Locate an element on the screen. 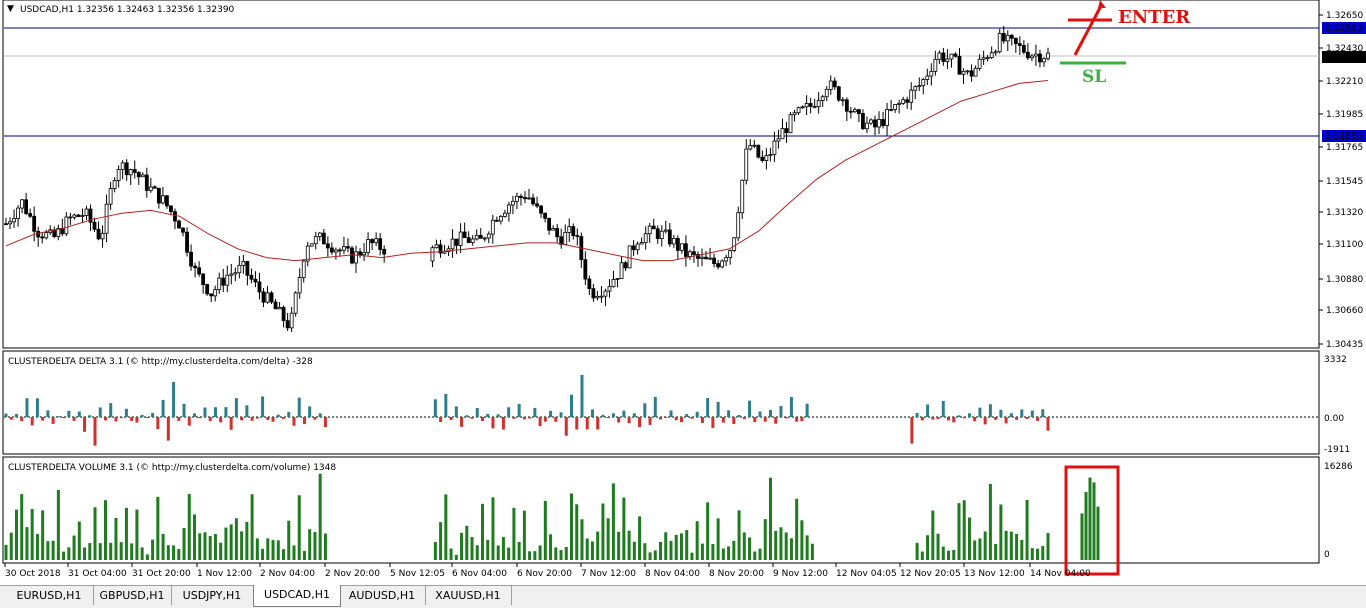 Image resolution: width=1366 pixels, height=608 pixels. stop-loss-annotation: SL is located at coordinates (1093, 74).